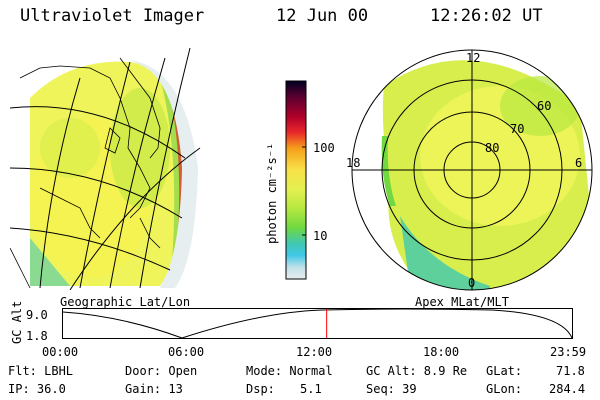  Describe the element at coordinates (492, 148) in the screenshot. I see `lat-label-80: 80` at that location.